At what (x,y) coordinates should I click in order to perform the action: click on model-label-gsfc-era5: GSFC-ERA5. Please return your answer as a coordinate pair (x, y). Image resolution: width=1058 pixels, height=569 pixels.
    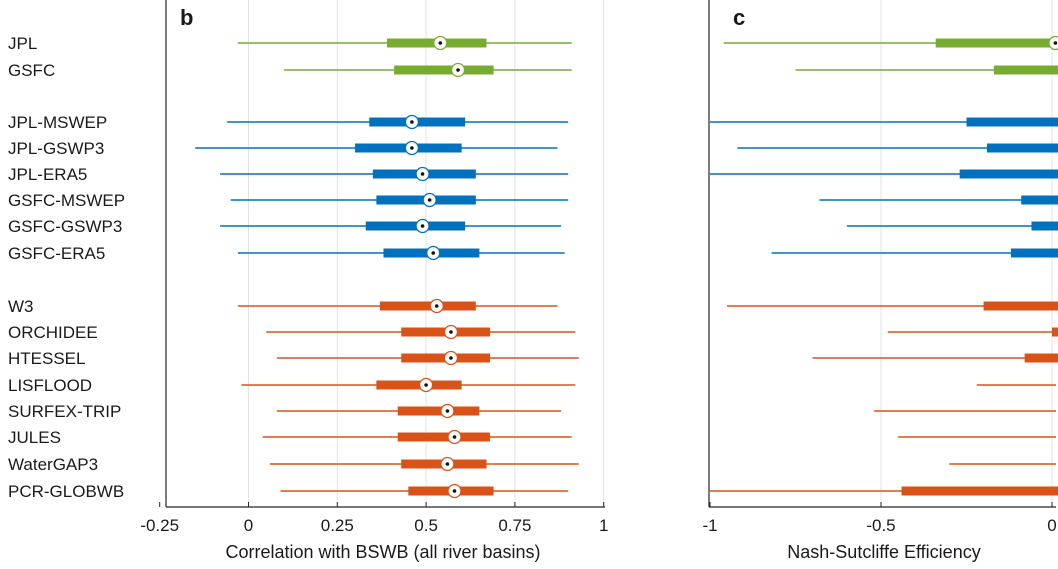
    Looking at the image, I should click on (56, 253).